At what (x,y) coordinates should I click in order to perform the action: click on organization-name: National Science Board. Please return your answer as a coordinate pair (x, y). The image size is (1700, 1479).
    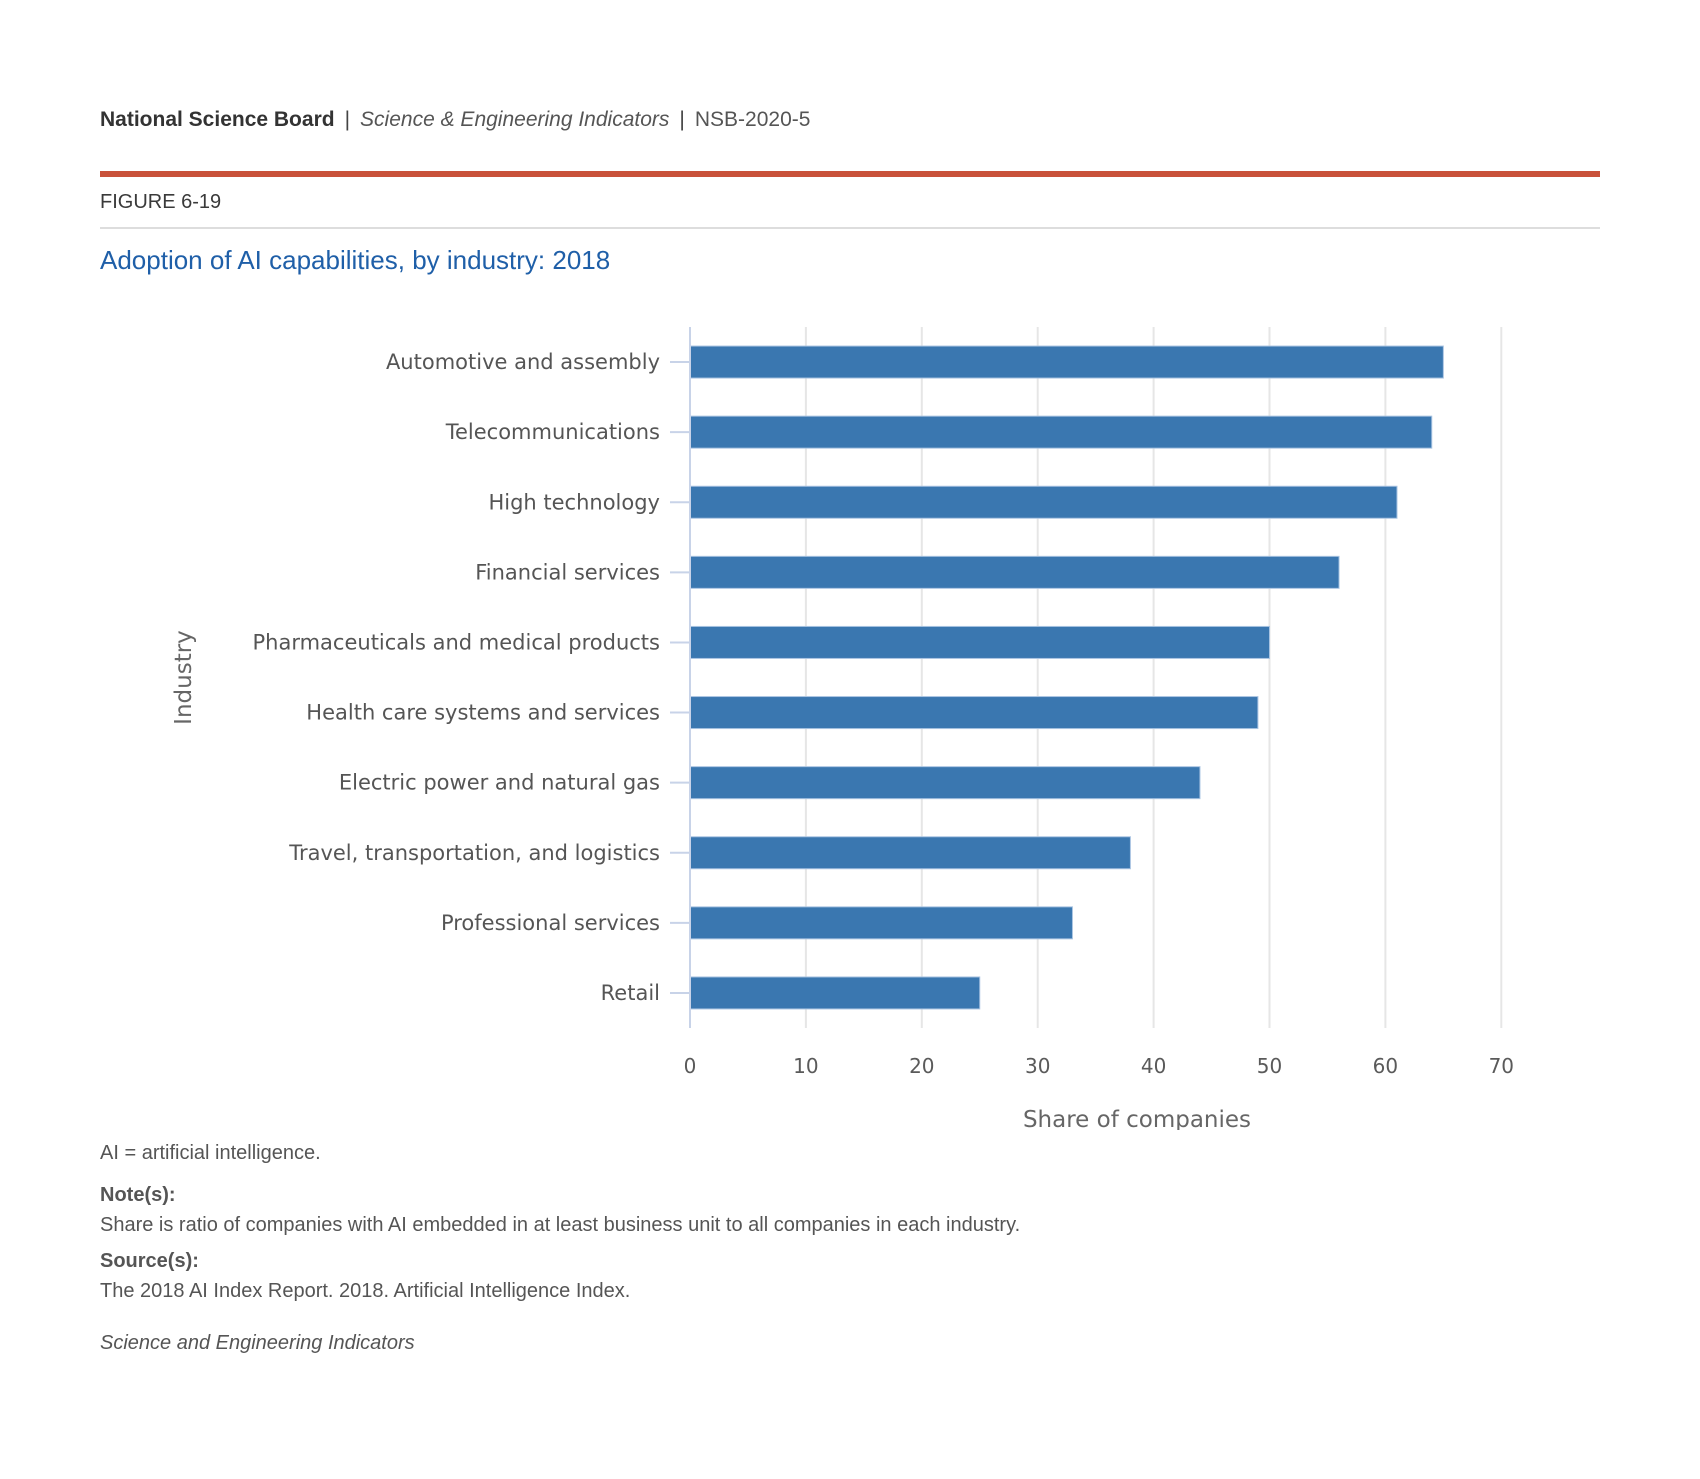
    Looking at the image, I should click on (217, 119).